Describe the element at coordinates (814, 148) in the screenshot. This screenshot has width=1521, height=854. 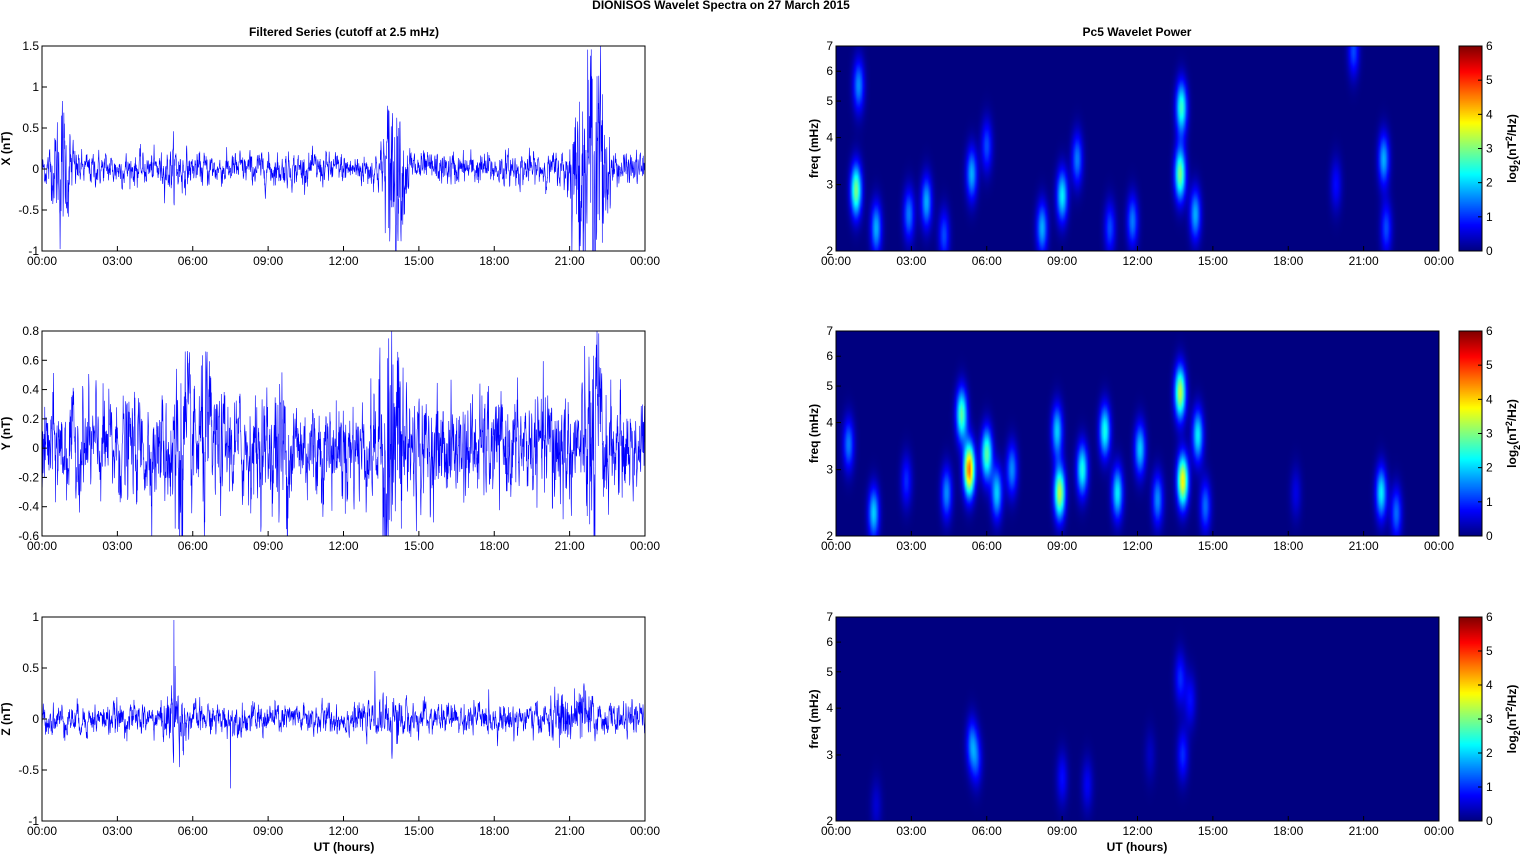
I see `spectrum-x-y-axis-label: freq (mHz)` at that location.